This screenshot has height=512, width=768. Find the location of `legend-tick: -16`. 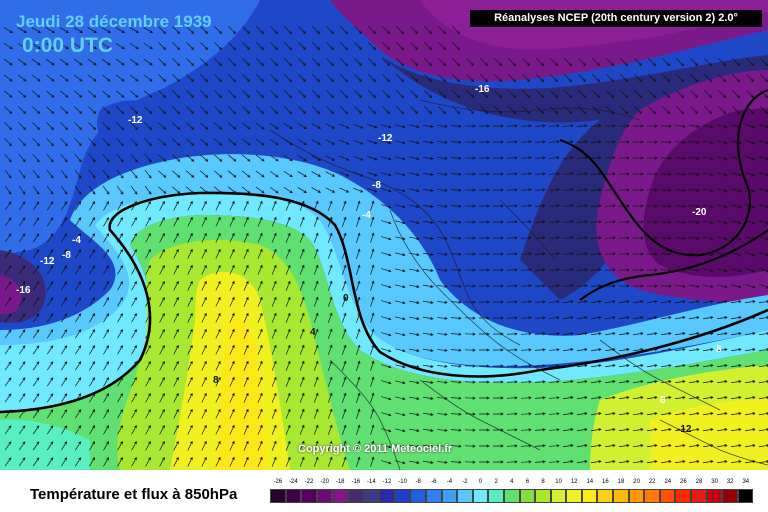

legend-tick: -16 is located at coordinates (356, 482).